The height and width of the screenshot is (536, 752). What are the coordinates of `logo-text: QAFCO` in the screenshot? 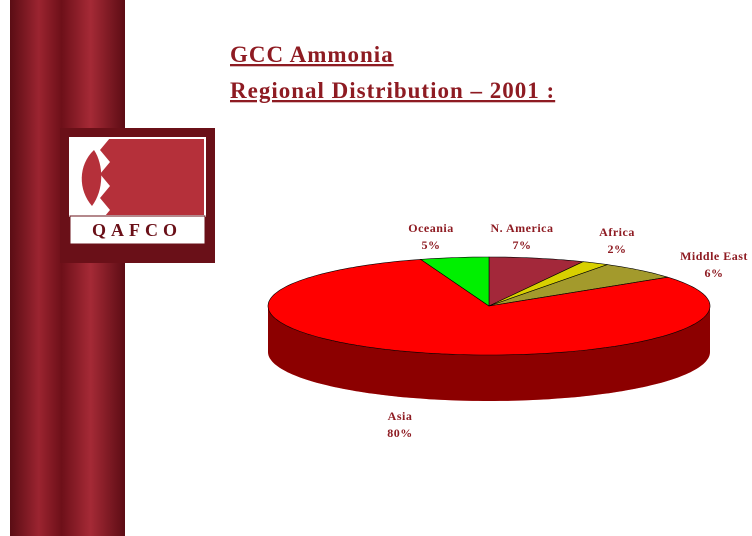 It's located at (137, 230).